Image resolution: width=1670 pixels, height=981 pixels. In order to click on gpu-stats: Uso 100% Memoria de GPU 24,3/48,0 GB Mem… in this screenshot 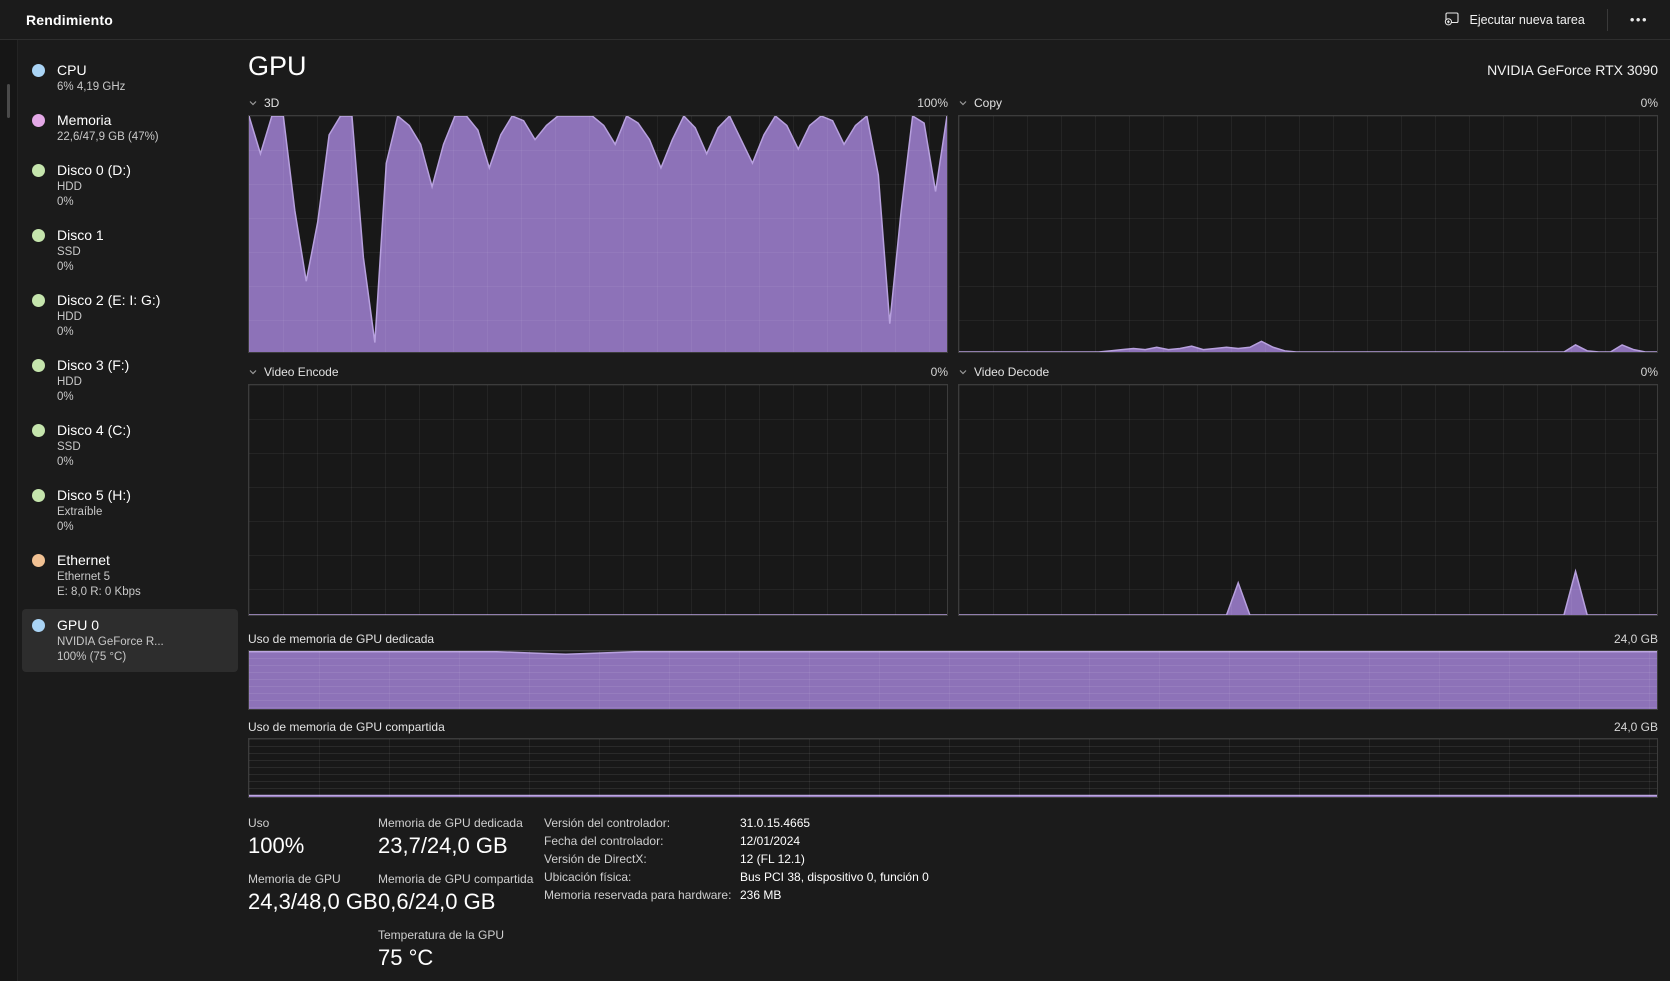, I will do `click(953, 898)`.